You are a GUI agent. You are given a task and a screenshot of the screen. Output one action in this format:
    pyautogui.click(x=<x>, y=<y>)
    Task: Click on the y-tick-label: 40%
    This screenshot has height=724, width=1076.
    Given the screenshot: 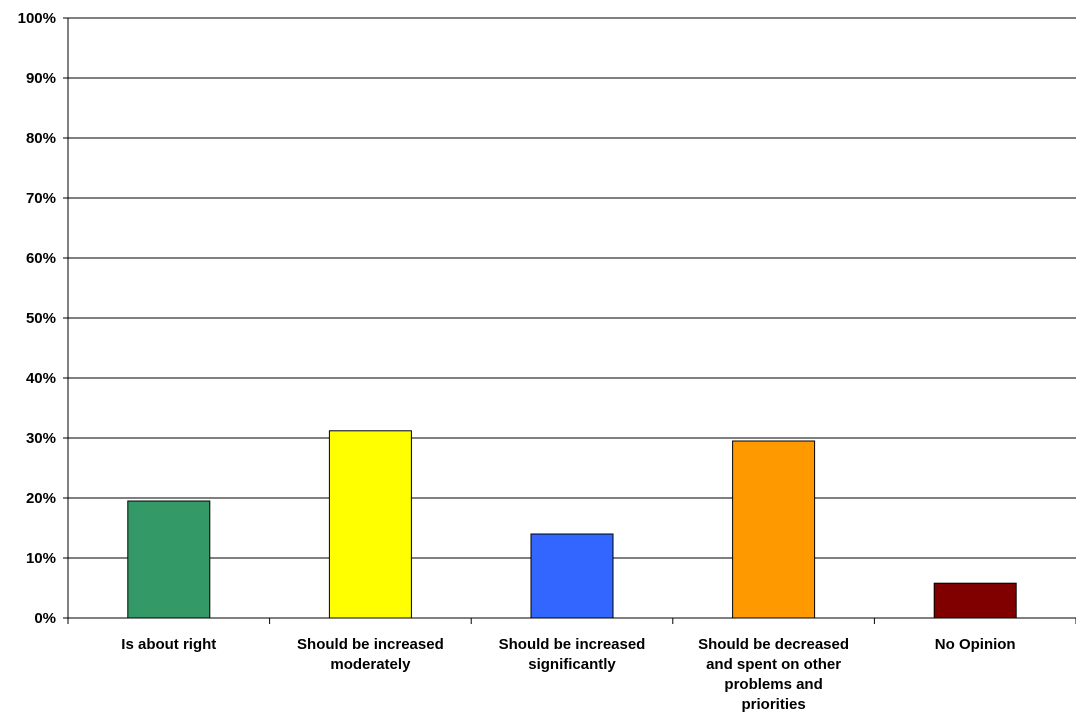 What is the action you would take?
    pyautogui.click(x=41, y=378)
    